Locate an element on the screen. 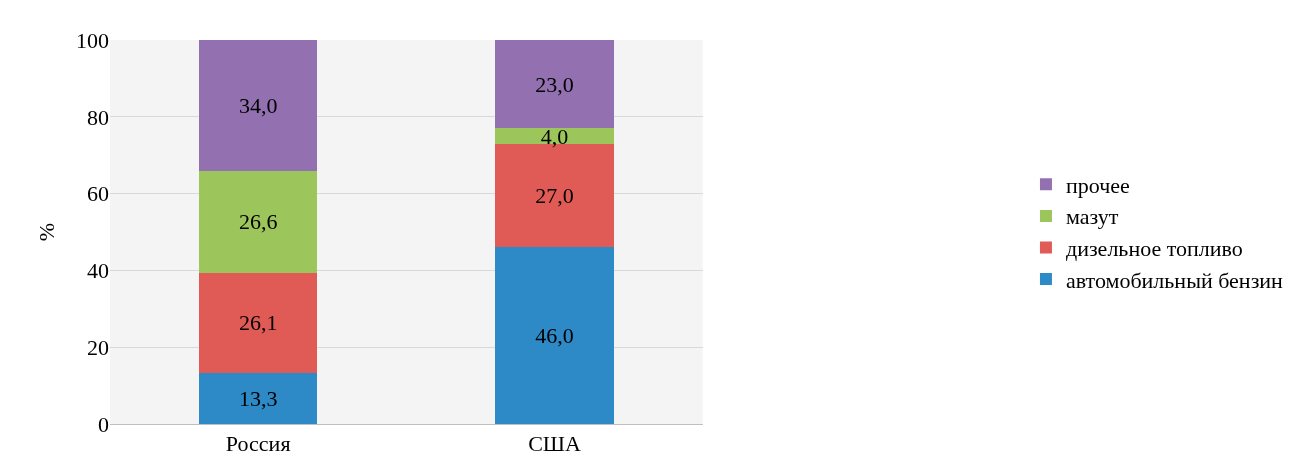  x-tick-label: США is located at coordinates (554, 444).